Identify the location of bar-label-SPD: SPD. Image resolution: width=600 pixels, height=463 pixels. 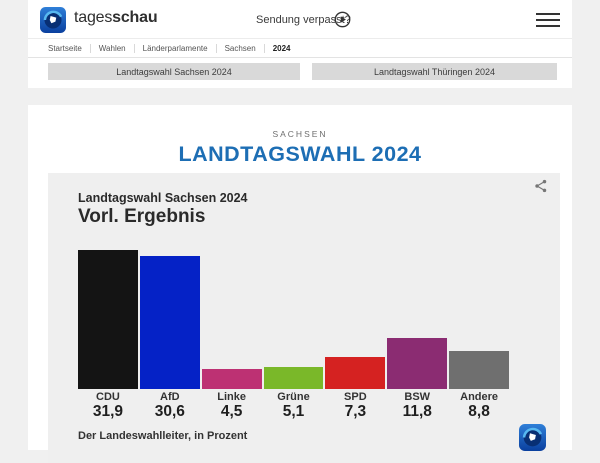
(355, 397).